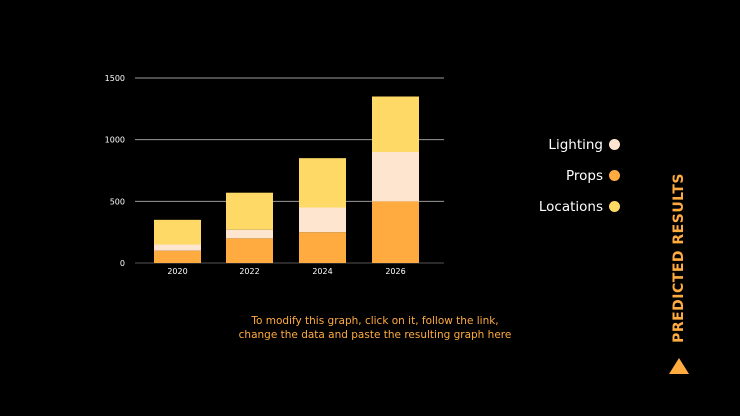  Describe the element at coordinates (117, 201) in the screenshot. I see `y-tick-label-500: 500` at that location.